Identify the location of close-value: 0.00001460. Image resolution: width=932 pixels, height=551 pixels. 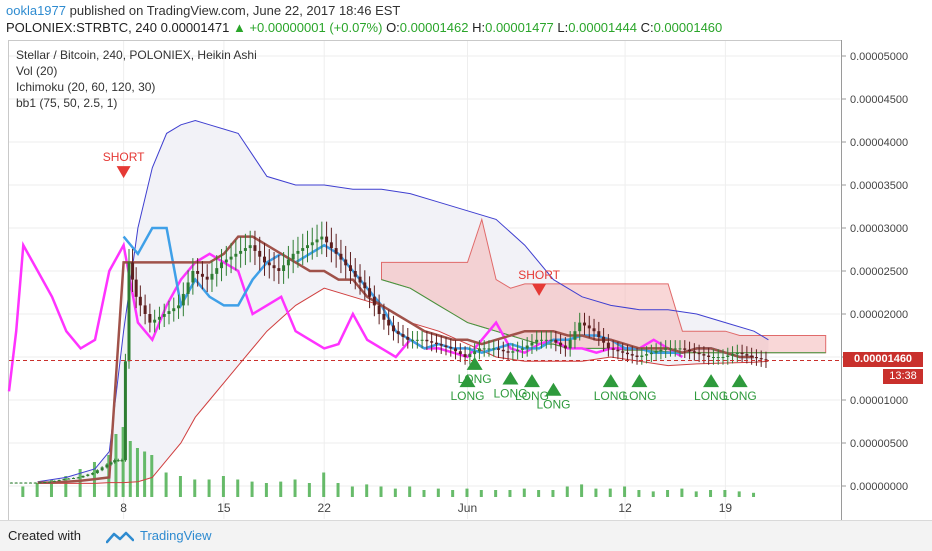
(688, 27).